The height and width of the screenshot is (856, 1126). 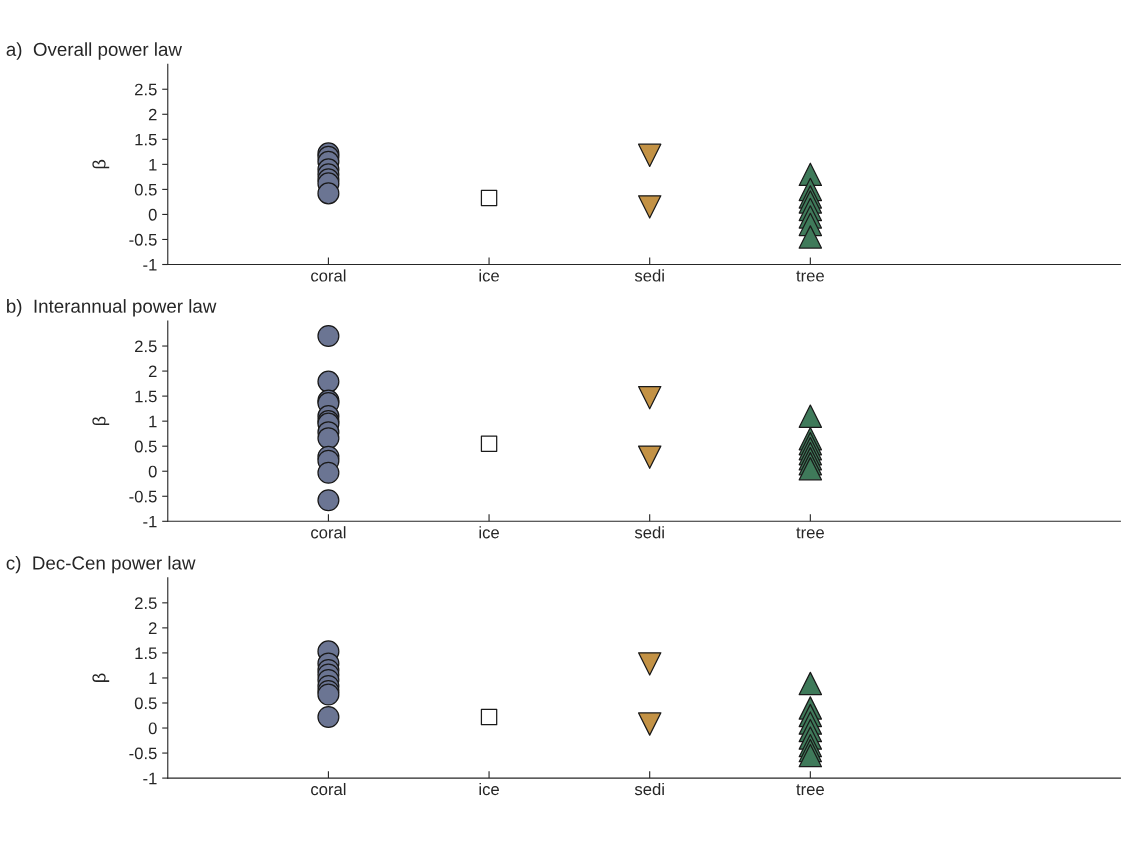 What do you see at coordinates (112, 308) in the screenshot?
I see `chart-title: b) Interannual power law` at bounding box center [112, 308].